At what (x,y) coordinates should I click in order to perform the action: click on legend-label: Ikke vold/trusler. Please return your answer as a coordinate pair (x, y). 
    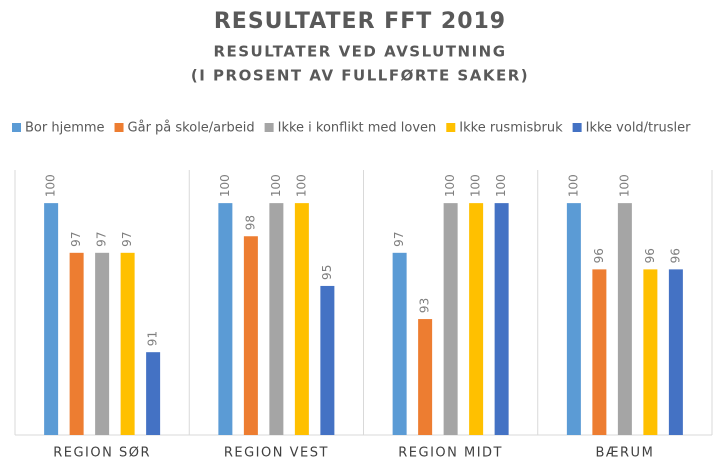
    Looking at the image, I should click on (639, 128).